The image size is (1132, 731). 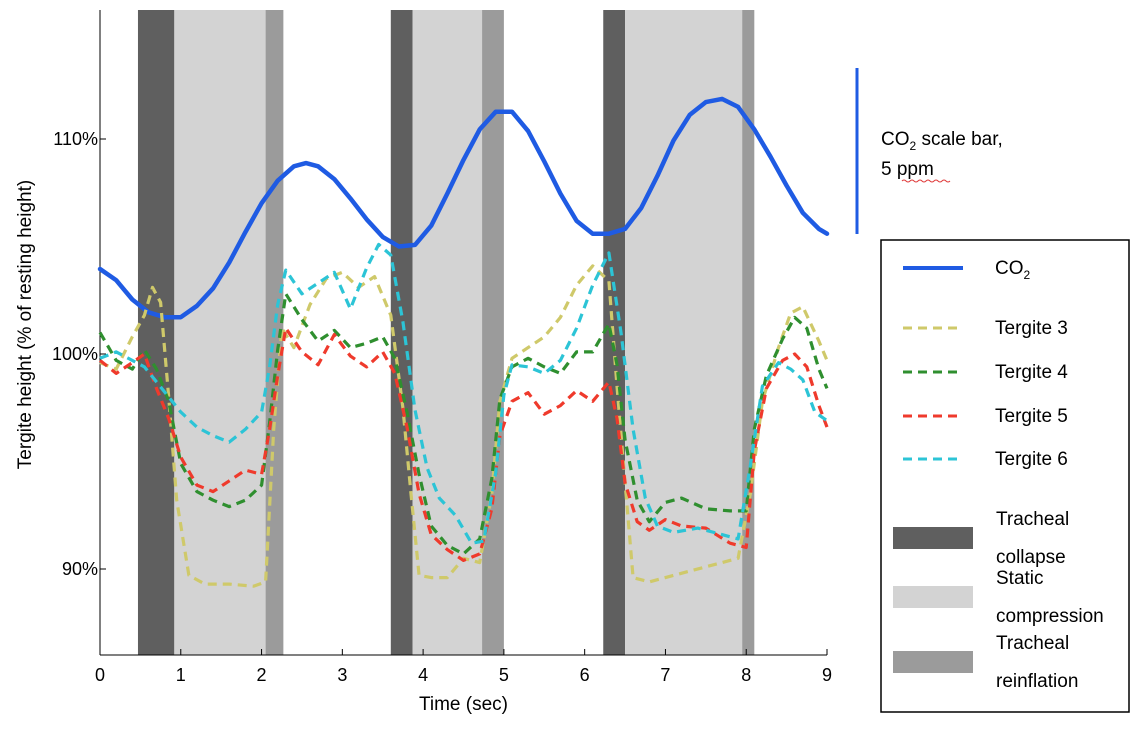 I want to click on legend-label: Tergite 3, so click(x=1031, y=328).